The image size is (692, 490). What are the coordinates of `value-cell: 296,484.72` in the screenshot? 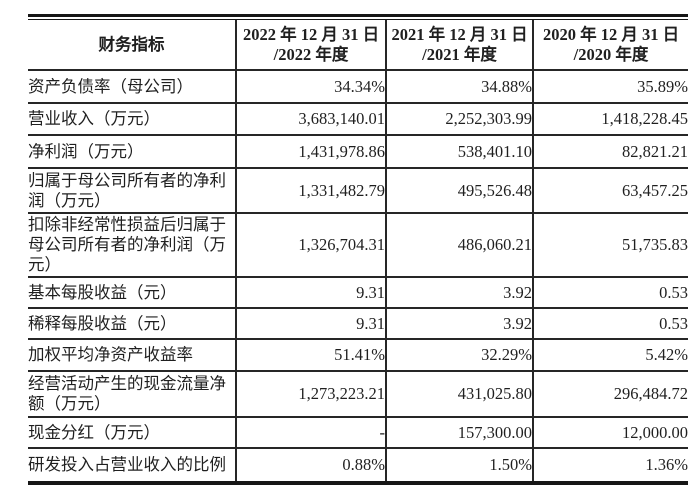 It's located at (610, 394).